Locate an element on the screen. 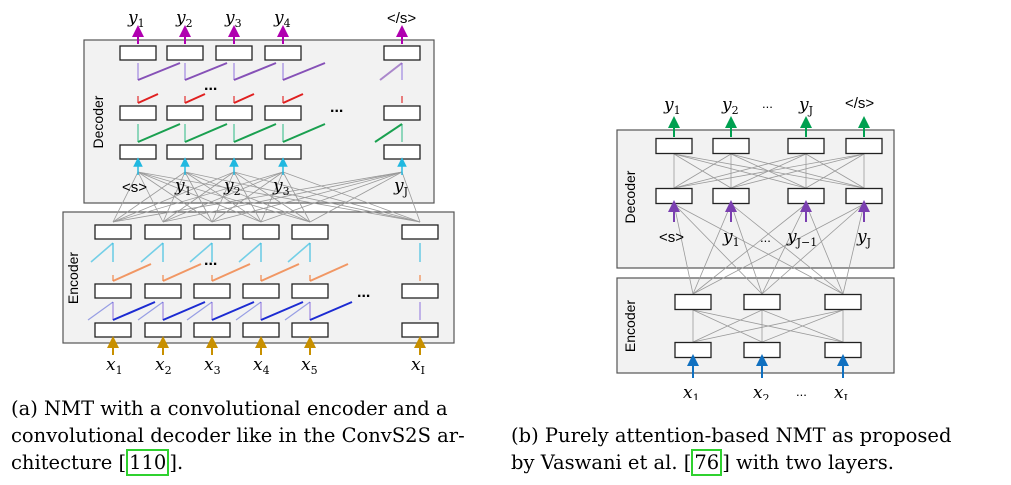 This screenshot has width=1011, height=485. cells-b is located at coordinates (769, 248).